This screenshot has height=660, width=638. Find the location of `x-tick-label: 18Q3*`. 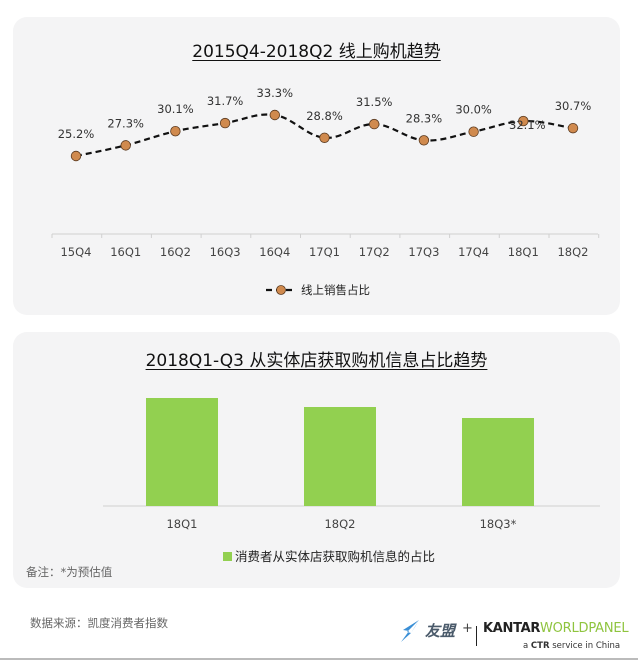

x-tick-label: 18Q3* is located at coordinates (498, 524).